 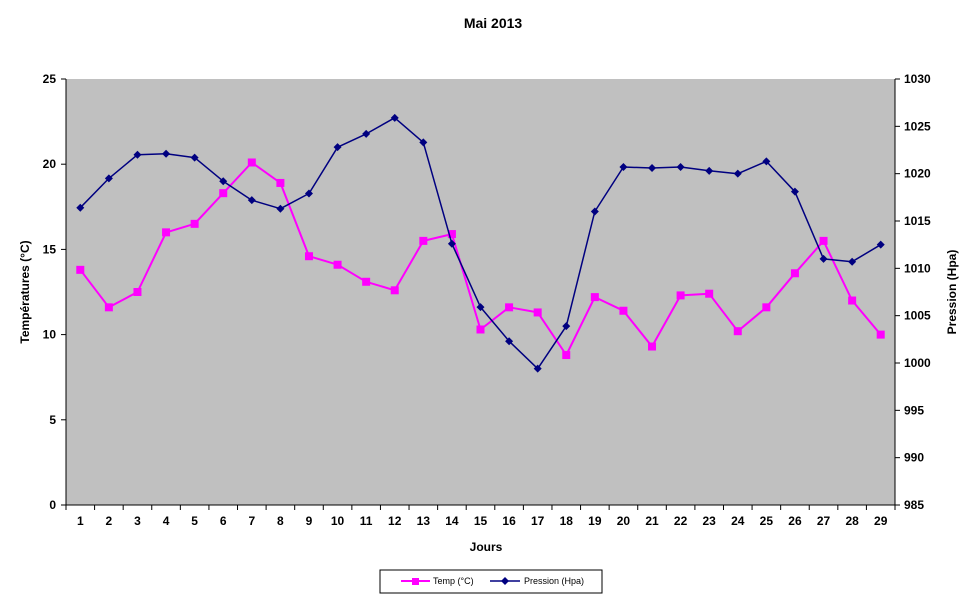 I want to click on x-tick-label: 20, so click(x=624, y=521).